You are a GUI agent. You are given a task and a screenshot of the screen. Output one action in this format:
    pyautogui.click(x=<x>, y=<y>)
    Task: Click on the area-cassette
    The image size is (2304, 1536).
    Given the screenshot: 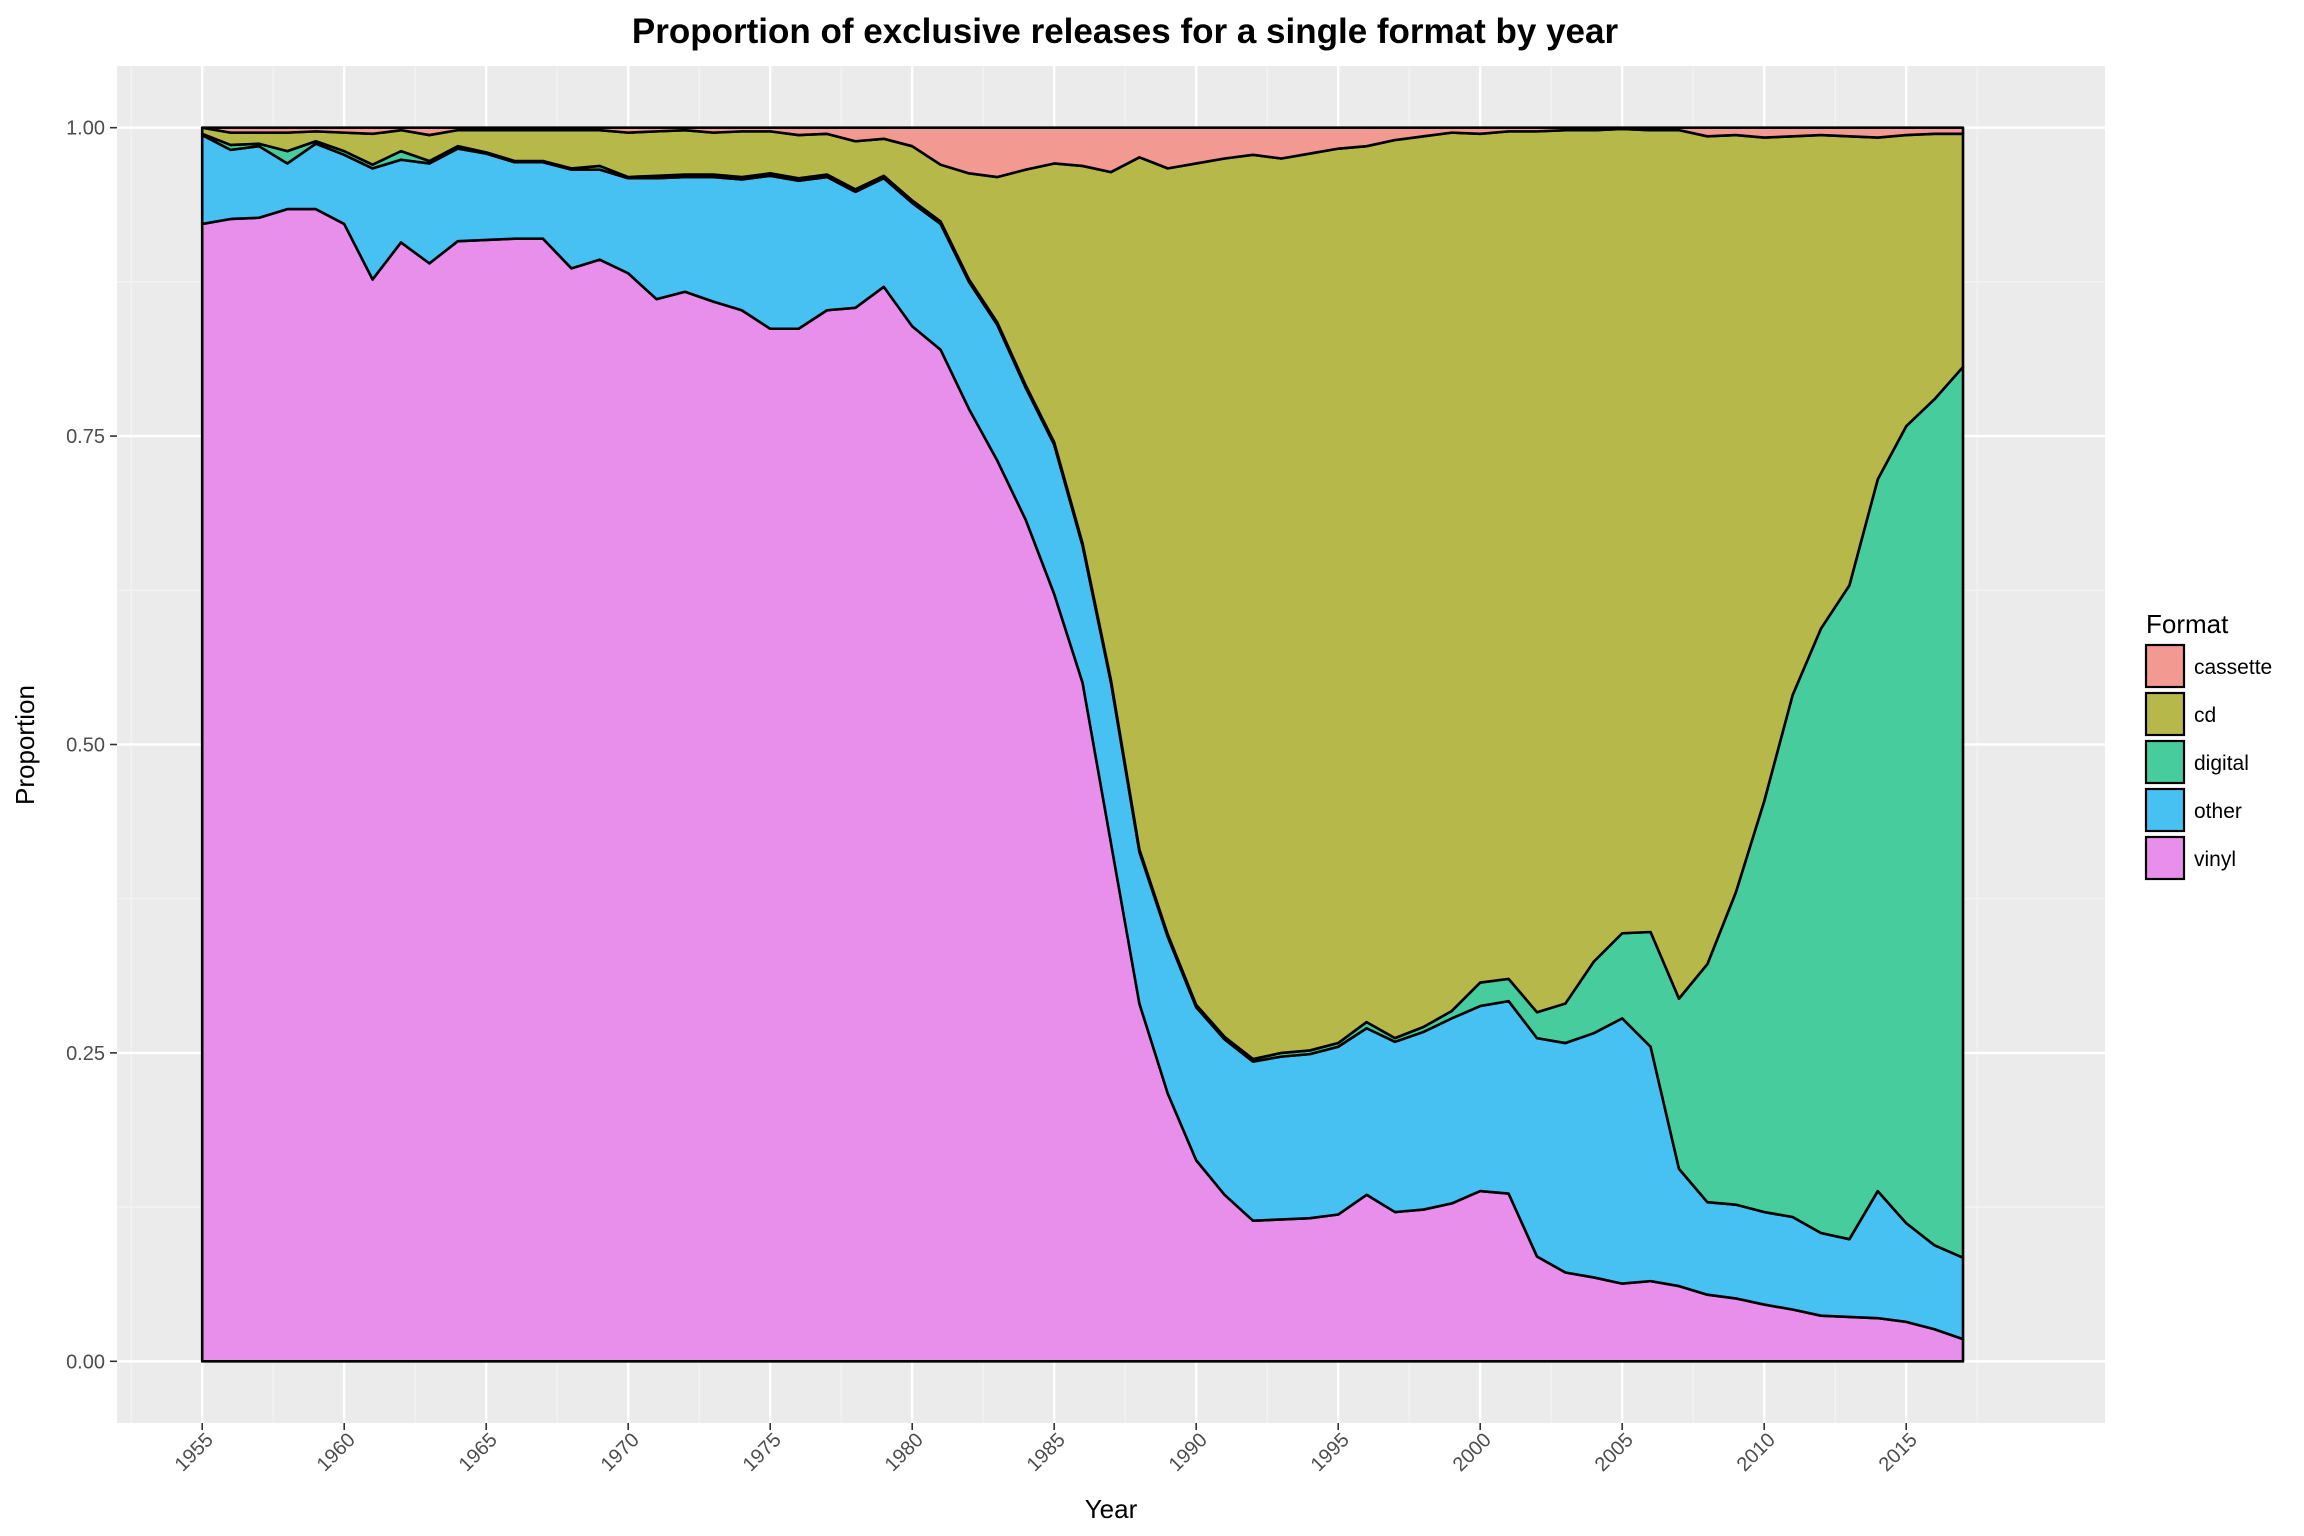 What is the action you would take?
    pyautogui.click(x=1082, y=152)
    